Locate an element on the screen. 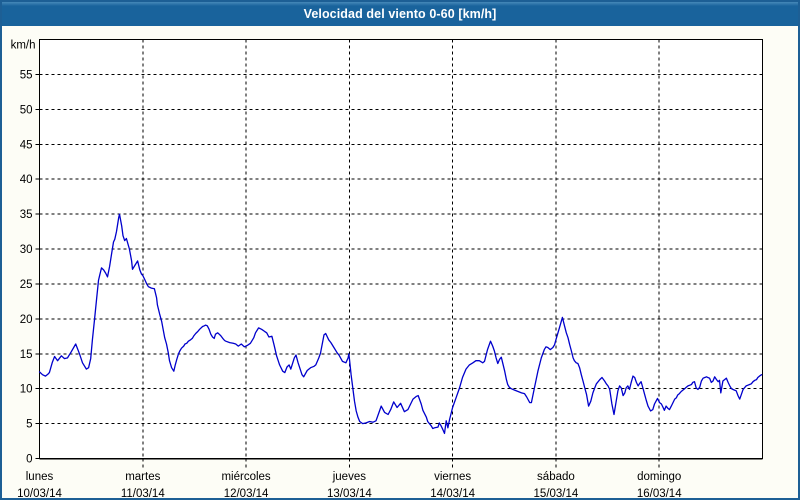  y-tick-label: 35 is located at coordinates (26, 215).